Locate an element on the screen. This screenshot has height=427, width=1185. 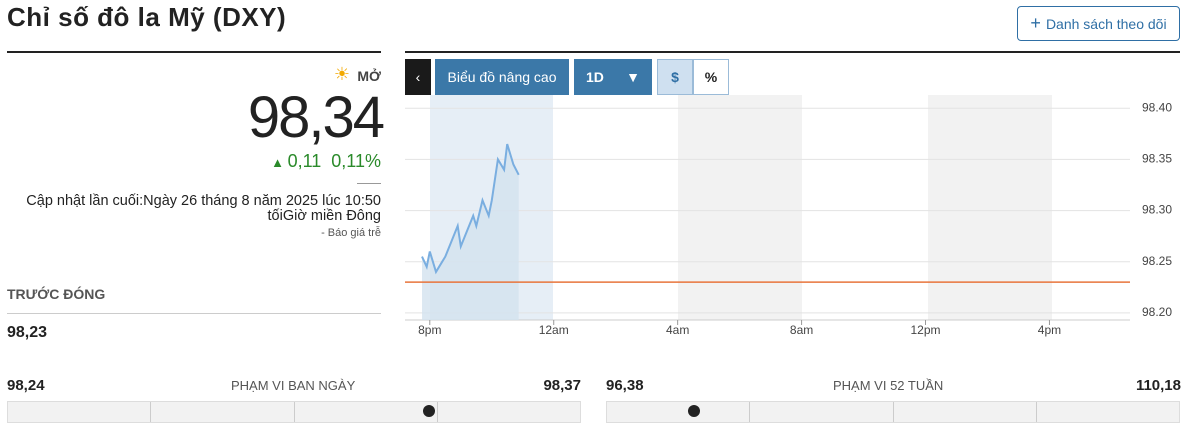
page-title: Chỉ số đô la Mỹ (DXY) is located at coordinates (147, 17).